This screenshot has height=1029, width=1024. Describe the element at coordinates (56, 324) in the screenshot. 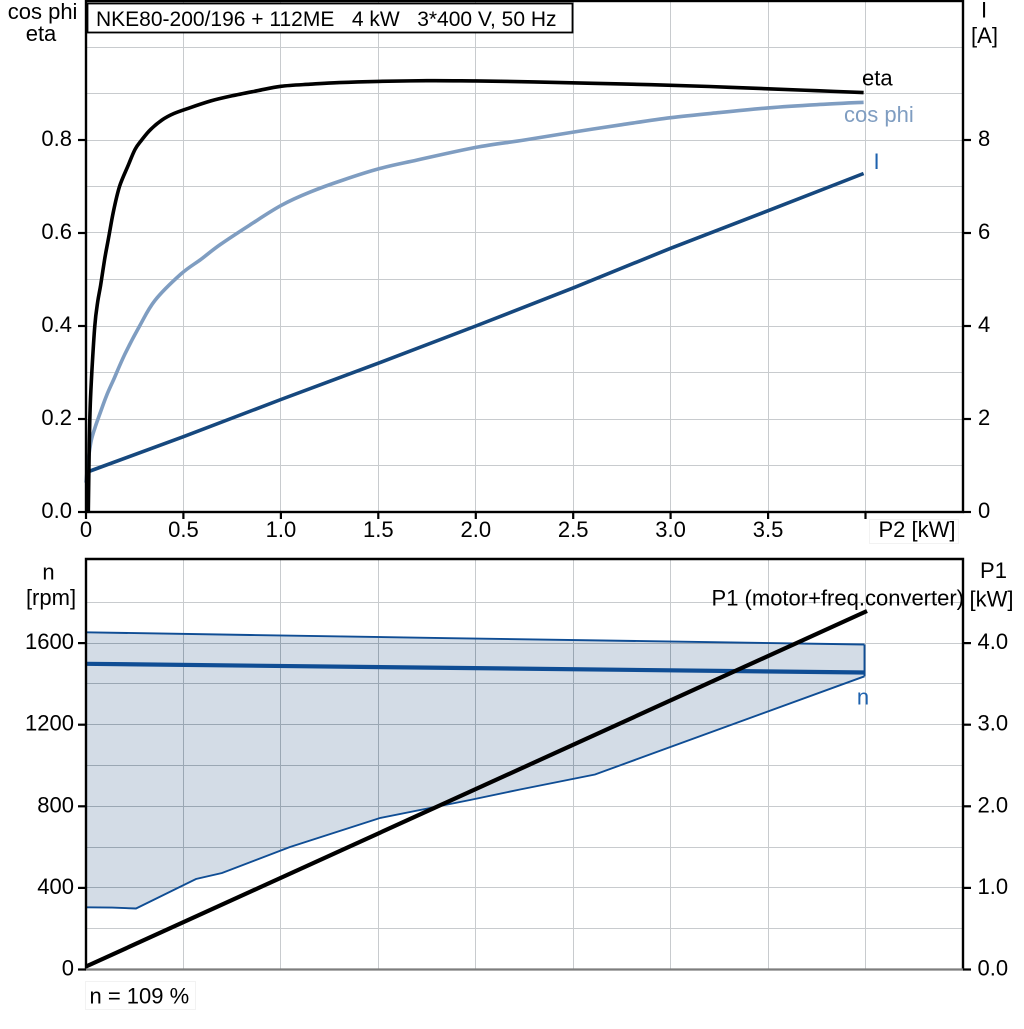

I see `svg-text: 0.4` at that location.